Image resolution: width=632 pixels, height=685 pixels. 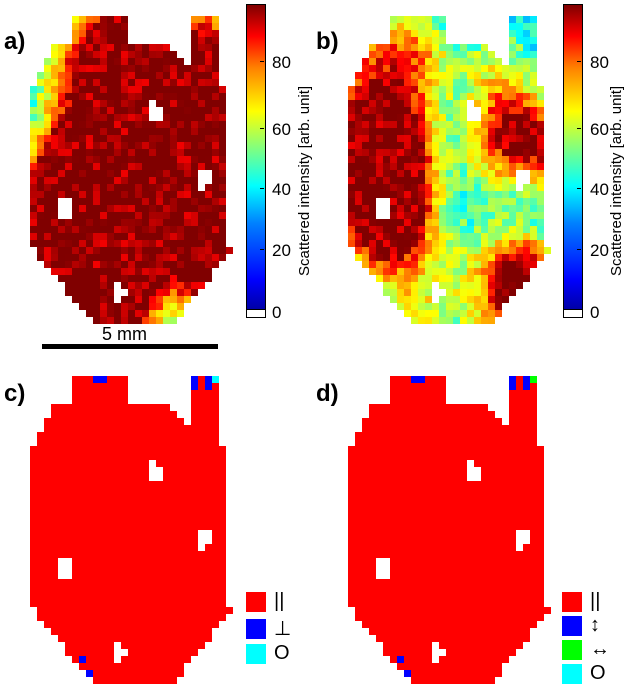 I want to click on legend-c-label-perpendicular: ⊥, so click(x=283, y=629).